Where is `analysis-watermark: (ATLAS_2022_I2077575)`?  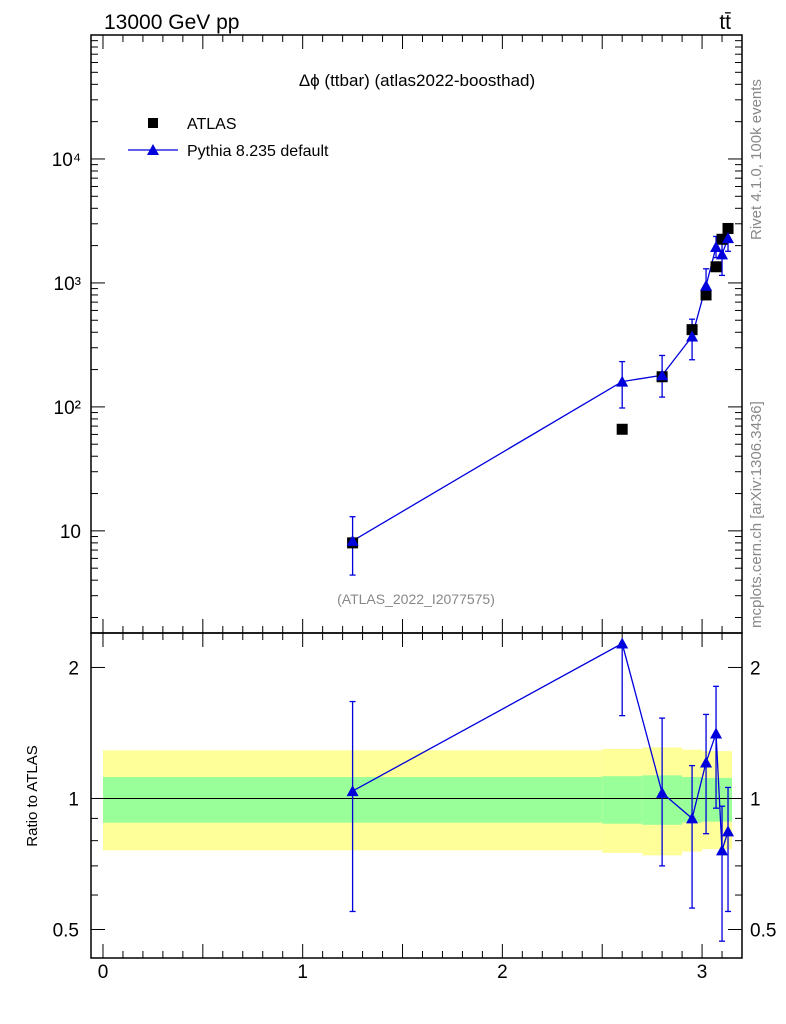
analysis-watermark: (ATLAS_2022_I2077575) is located at coordinates (416, 599).